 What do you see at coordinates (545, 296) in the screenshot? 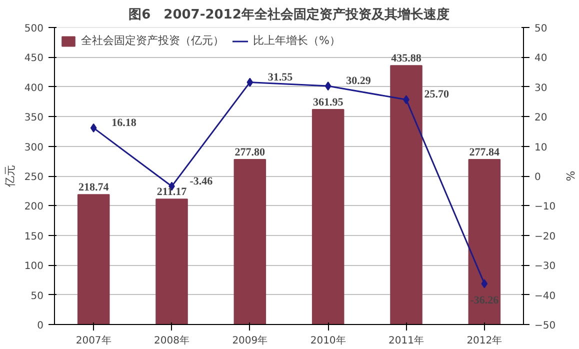
I see `y2-tick-label: −40` at bounding box center [545, 296].